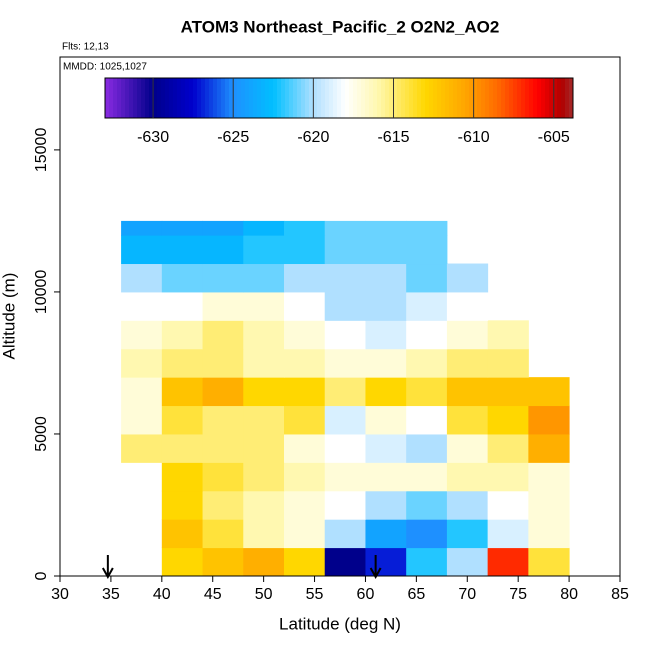 The image size is (650, 655). Describe the element at coordinates (315, 594) in the screenshot. I see `x-tick-label: 55` at that location.